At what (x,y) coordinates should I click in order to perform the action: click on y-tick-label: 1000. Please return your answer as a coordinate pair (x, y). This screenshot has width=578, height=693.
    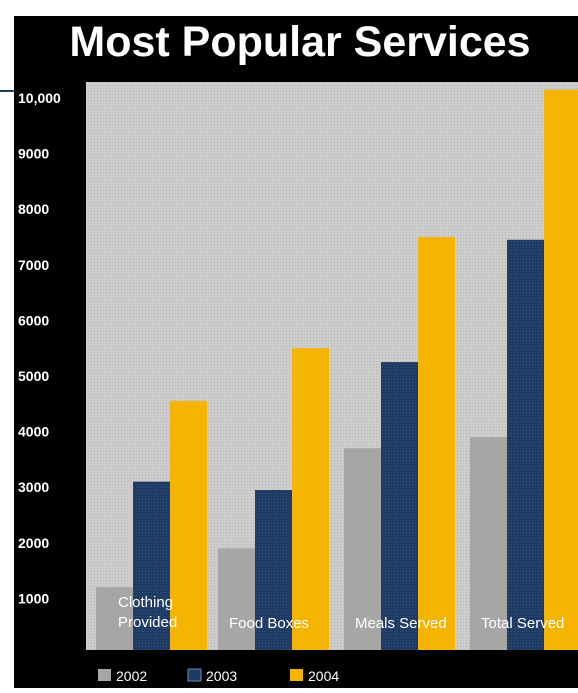
    Looking at the image, I should click on (33, 598).